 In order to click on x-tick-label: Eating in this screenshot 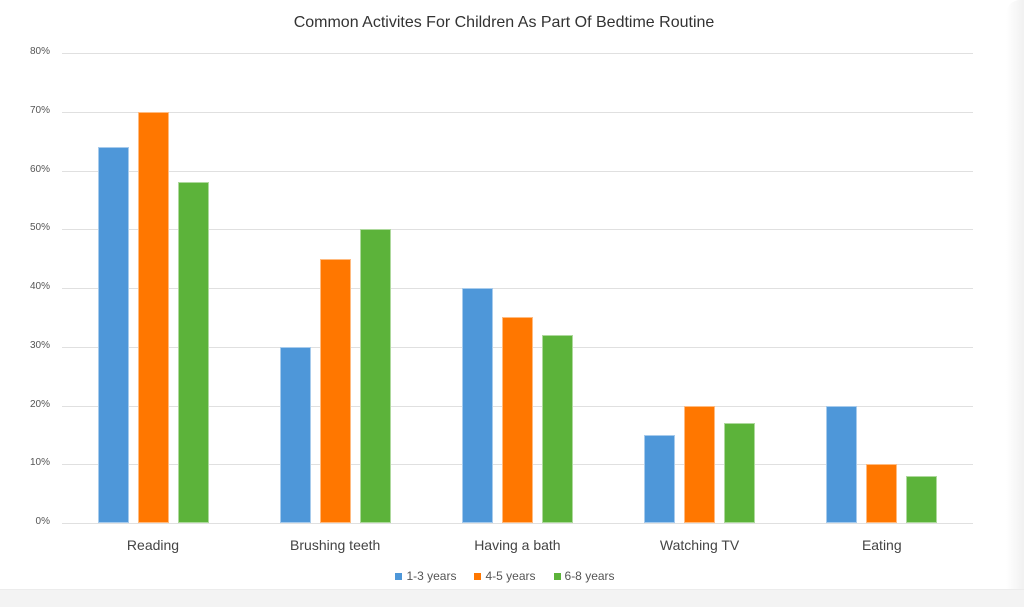, I will do `click(881, 545)`.